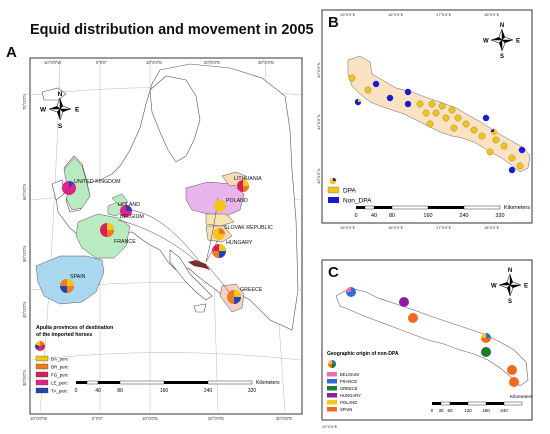 The image size is (550, 434). I want to click on legend-swatch-dpa, so click(333, 190).